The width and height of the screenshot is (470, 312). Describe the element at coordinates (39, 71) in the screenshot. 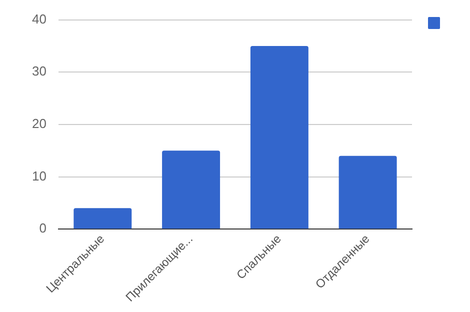

I see `y-tick-label: 30` at that location.